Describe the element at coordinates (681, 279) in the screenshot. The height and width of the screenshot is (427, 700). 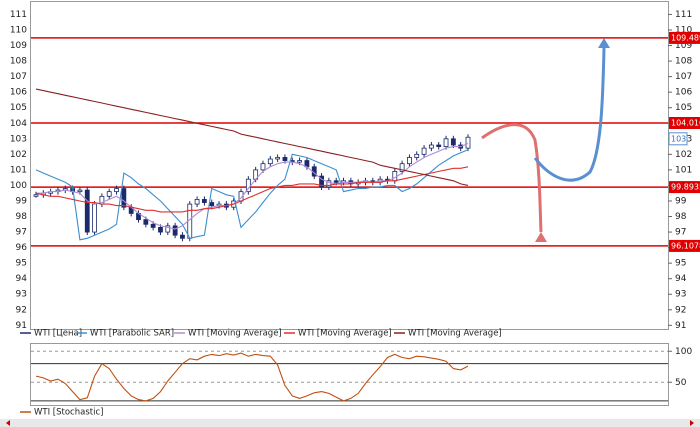
I see `y-tick-label: 94` at that location.